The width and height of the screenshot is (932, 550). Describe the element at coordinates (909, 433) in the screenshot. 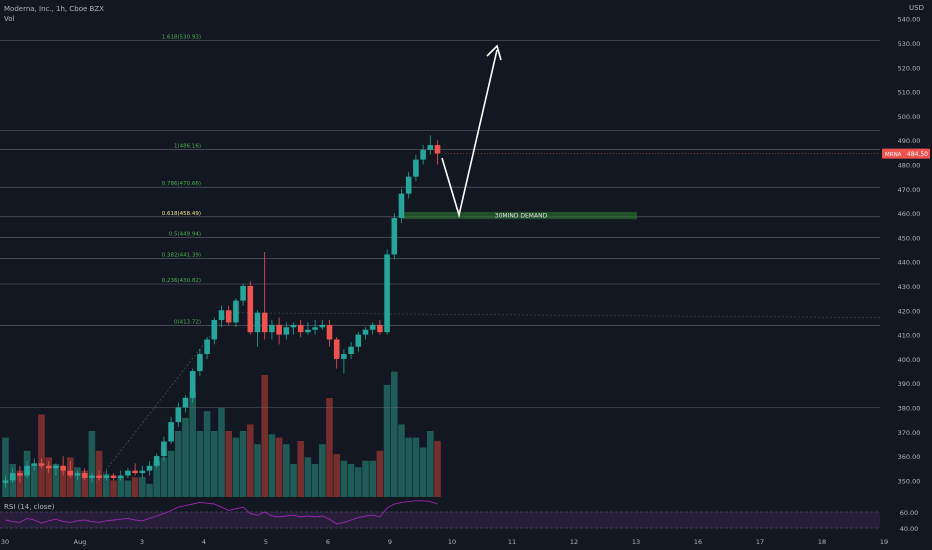

I see `price-tick-label: 370.00` at that location.